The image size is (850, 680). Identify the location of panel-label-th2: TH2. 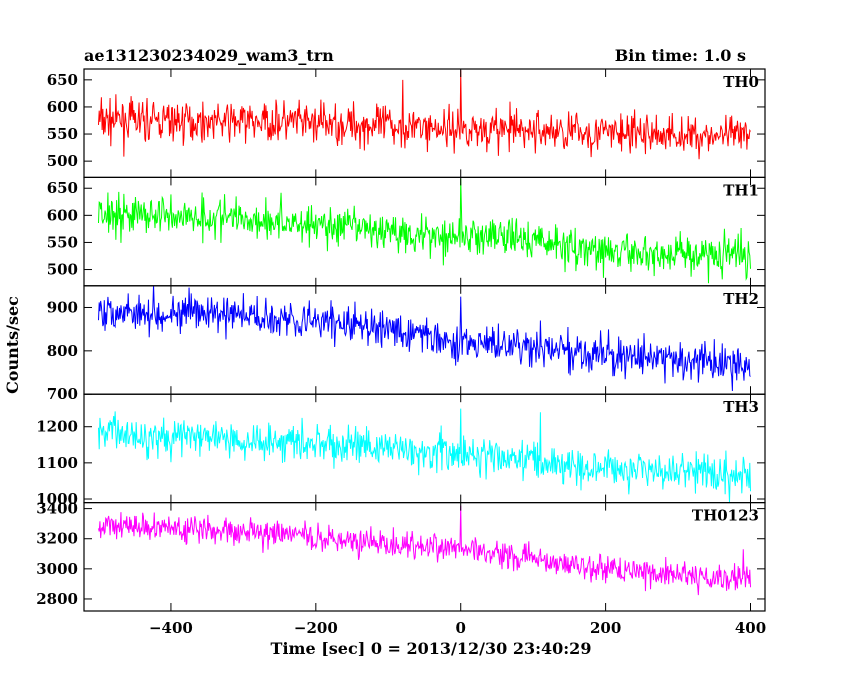
(741, 299).